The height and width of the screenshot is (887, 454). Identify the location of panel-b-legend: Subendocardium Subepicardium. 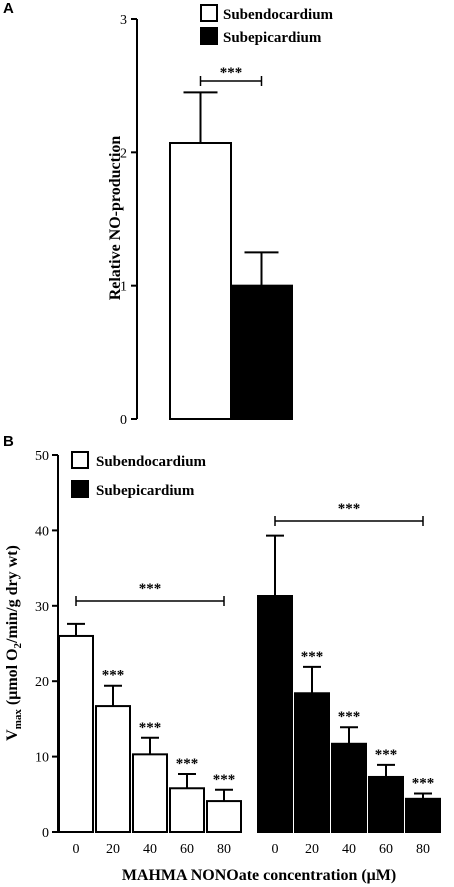
(139, 475).